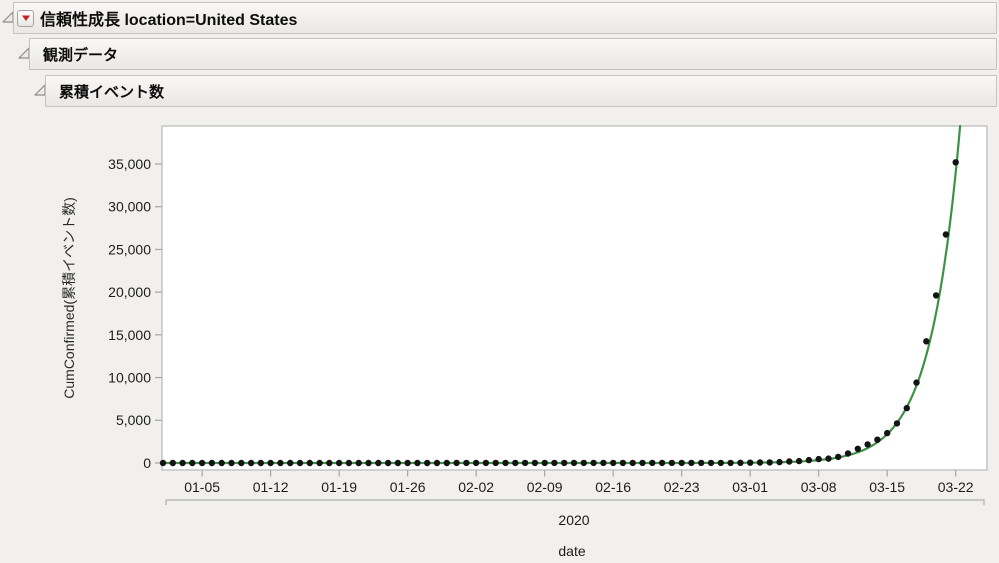 The width and height of the screenshot is (999, 563). Describe the element at coordinates (147, 463) in the screenshot. I see `y-tick-label: 0` at that location.